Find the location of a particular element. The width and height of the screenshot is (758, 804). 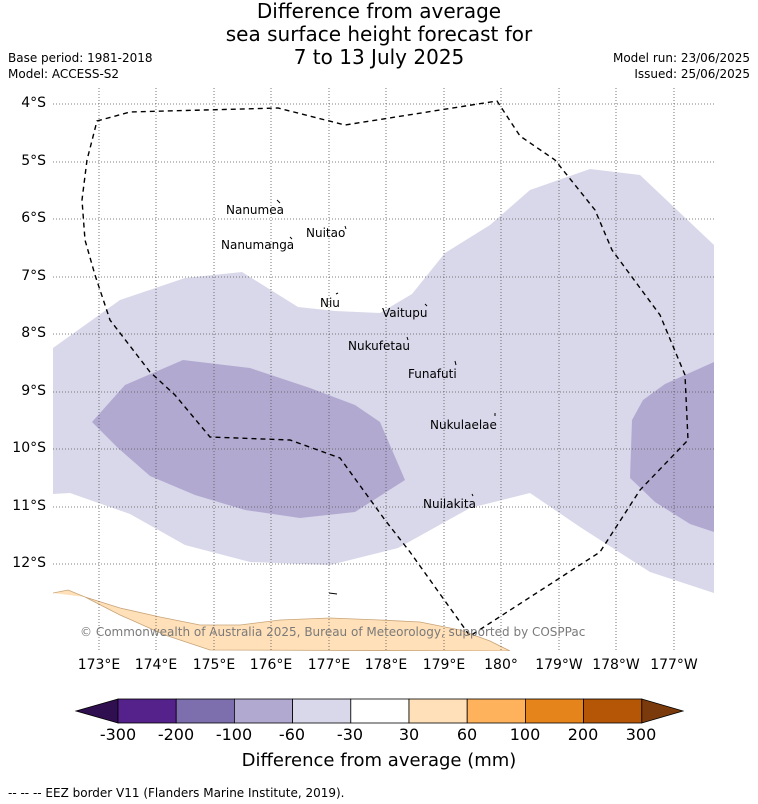

colorbar-tick: 30 is located at coordinates (409, 734).